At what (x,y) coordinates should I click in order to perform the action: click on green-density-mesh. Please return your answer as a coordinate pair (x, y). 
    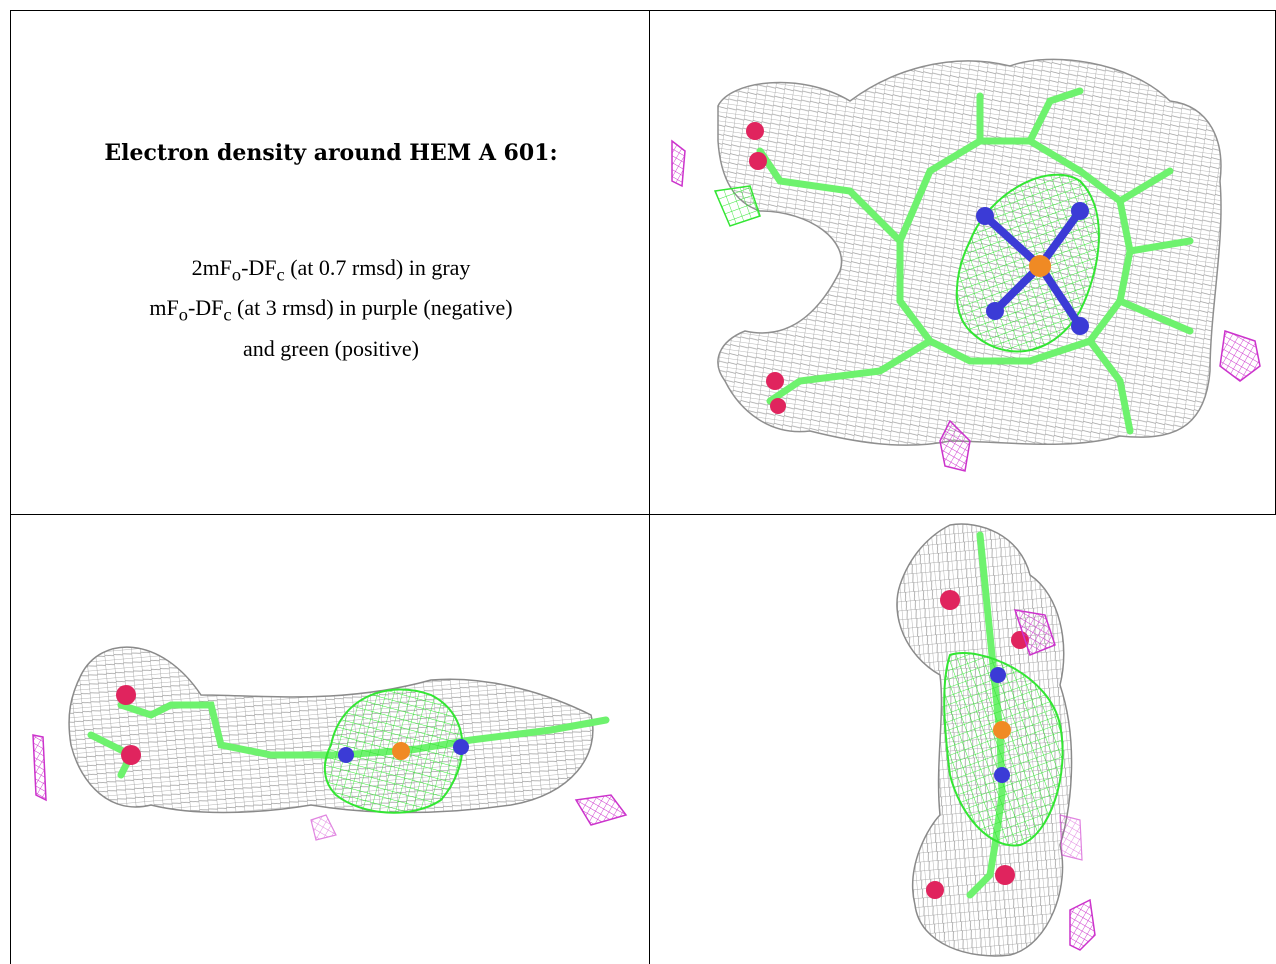
    Looking at the image, I should click on (1003, 749).